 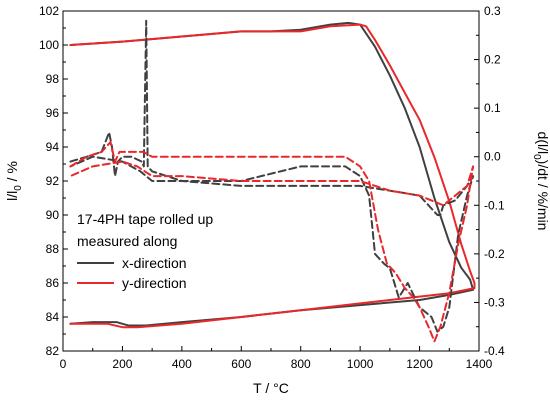 What do you see at coordinates (492, 60) in the screenshot?
I see `right-y-tick-label: 0.2` at bounding box center [492, 60].